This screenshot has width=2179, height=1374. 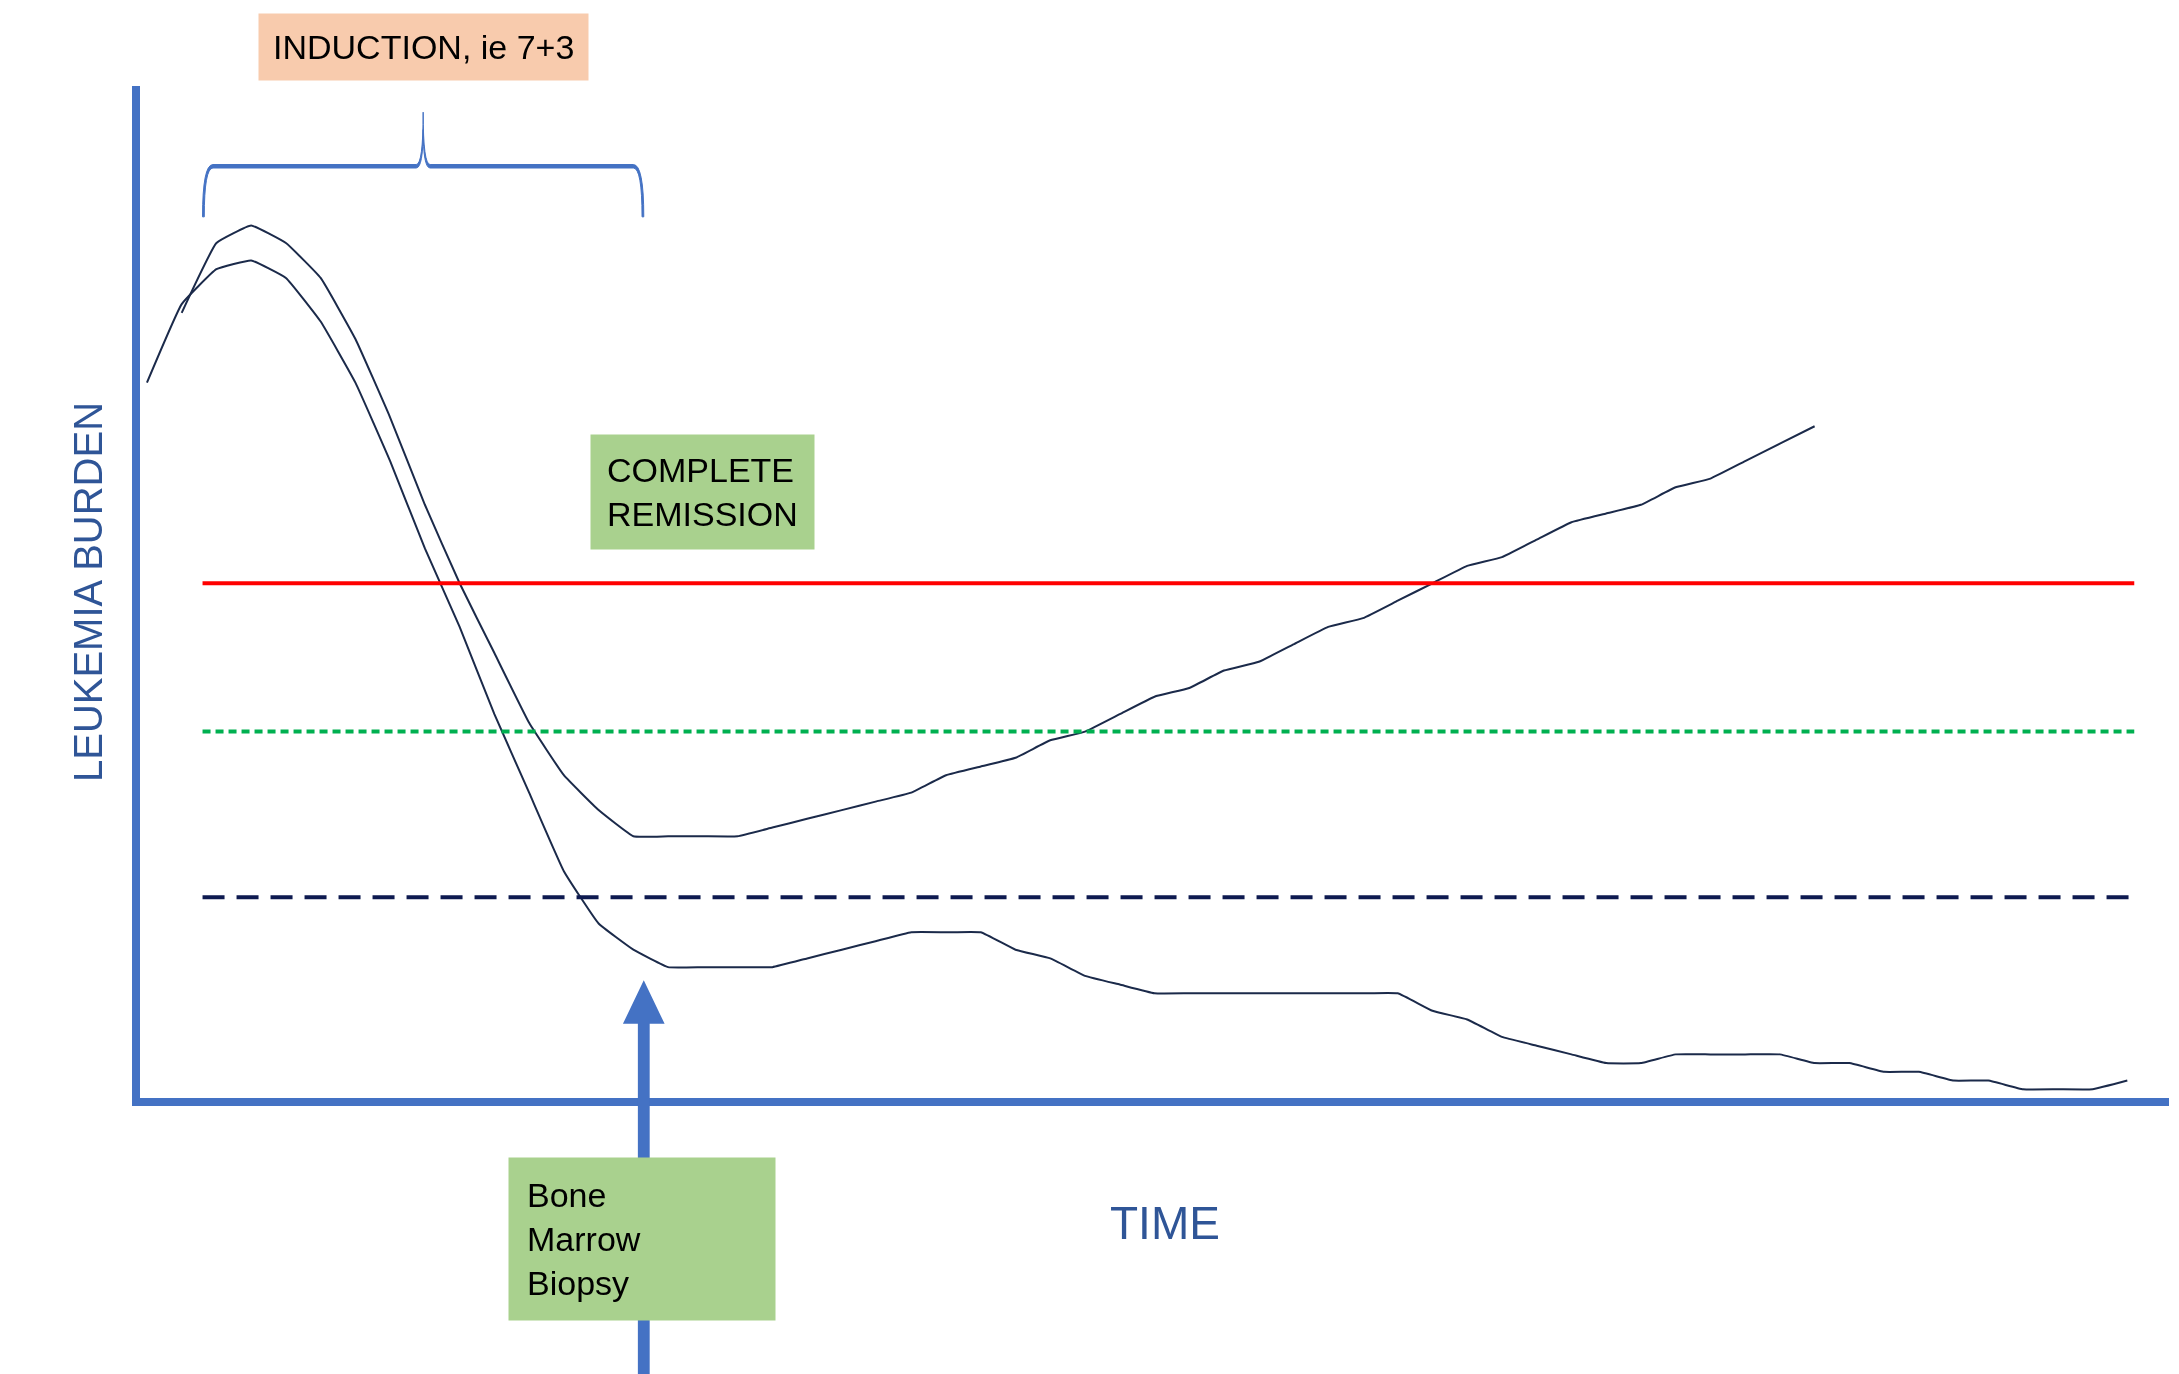 I want to click on x-axis-title: TIME, so click(x=1165, y=1223).